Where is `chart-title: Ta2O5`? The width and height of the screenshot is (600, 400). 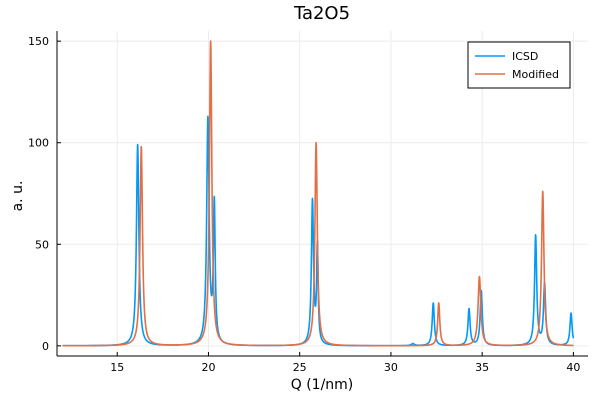 chart-title: Ta2O5 is located at coordinates (321, 13).